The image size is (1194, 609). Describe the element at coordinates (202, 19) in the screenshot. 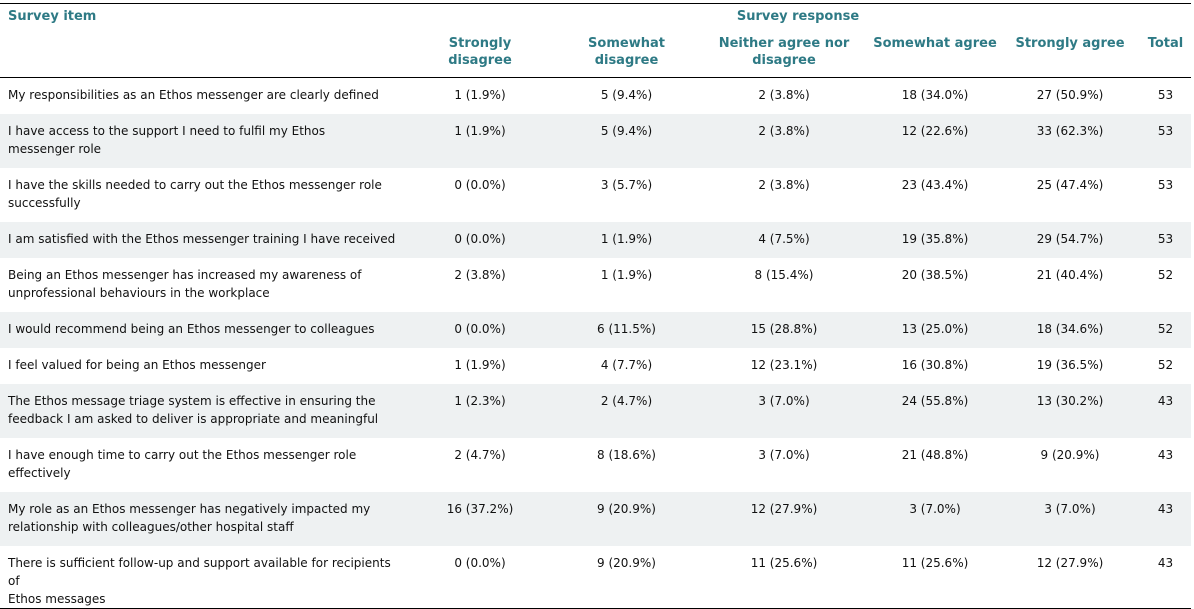

I see `header-survey-item: Survey item` at that location.